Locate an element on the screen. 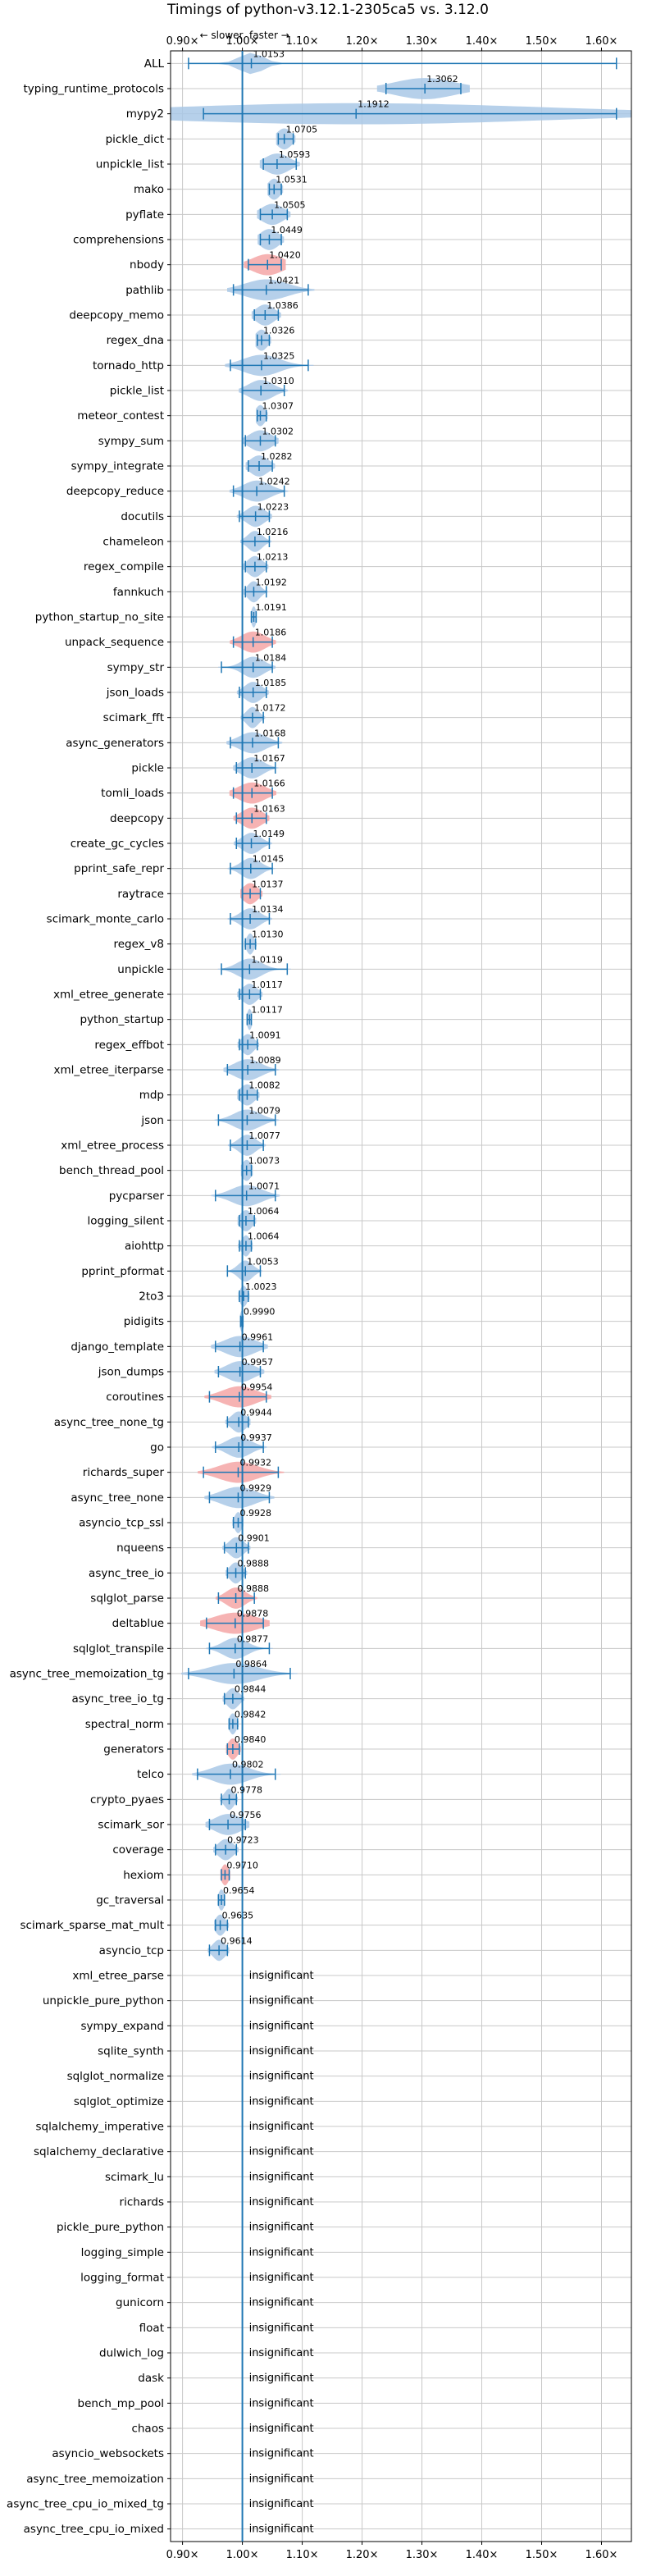  benchmark-label: scimark_lu is located at coordinates (134, 2177).